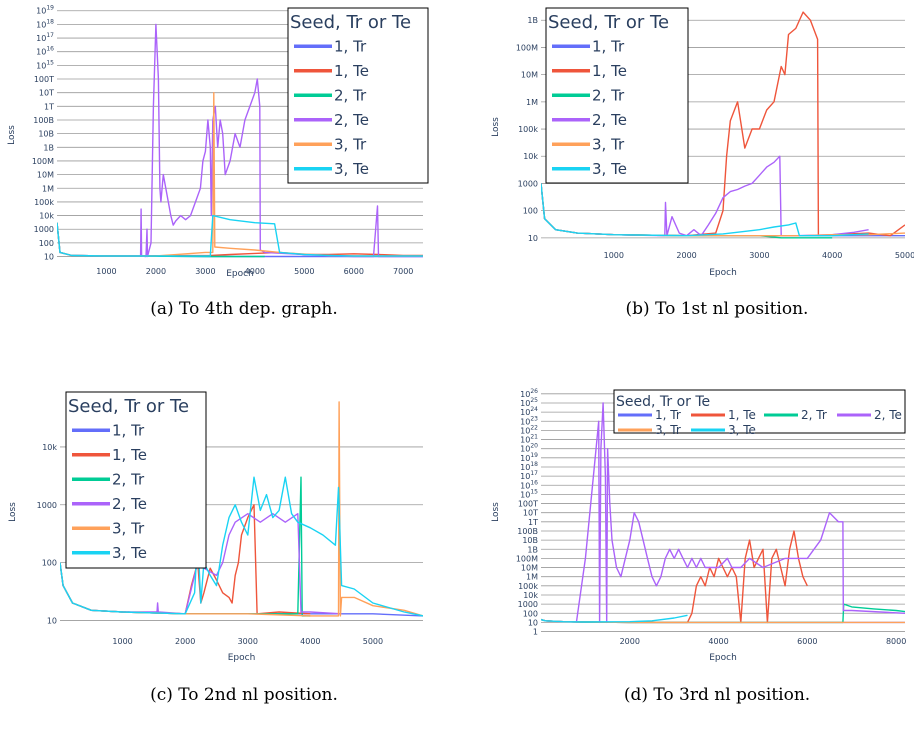 This screenshot has height=736, width=914. What do you see at coordinates (403, 271) in the screenshot?
I see `x-tick-label: 7000` at bounding box center [403, 271].